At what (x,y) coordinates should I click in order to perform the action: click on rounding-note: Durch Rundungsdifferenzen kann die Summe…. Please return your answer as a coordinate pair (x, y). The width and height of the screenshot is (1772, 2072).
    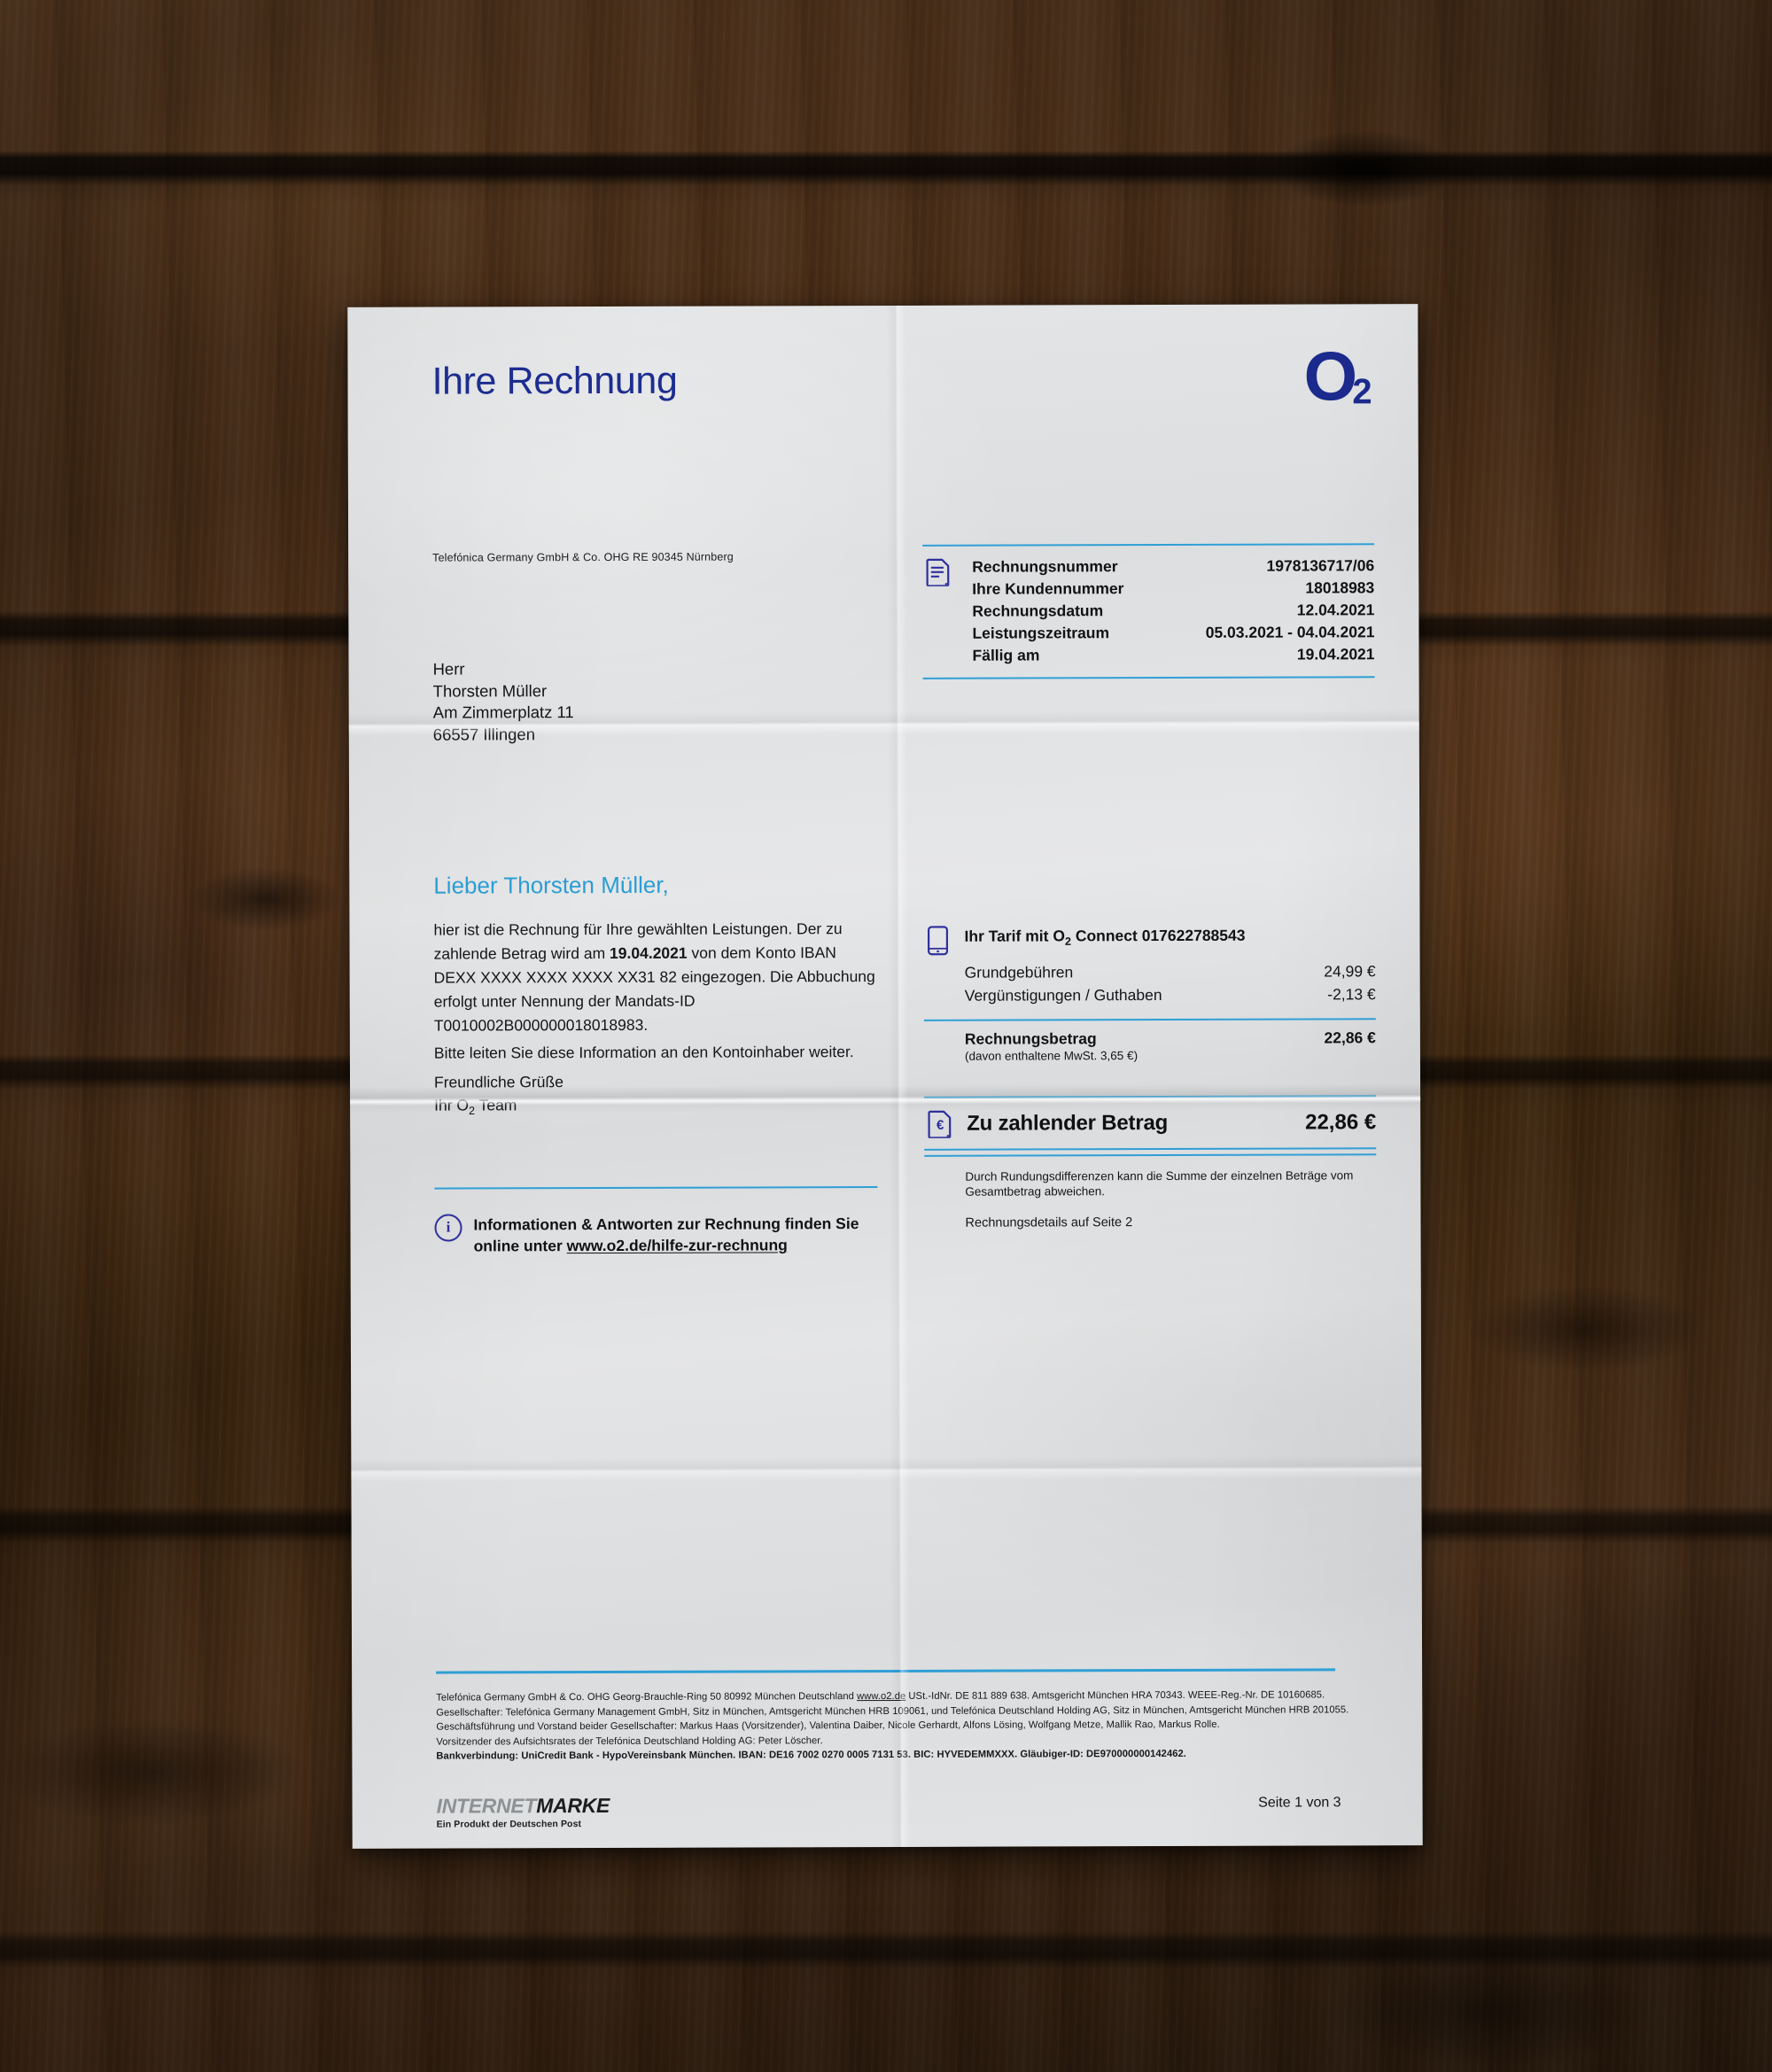
    Looking at the image, I should click on (1160, 1183).